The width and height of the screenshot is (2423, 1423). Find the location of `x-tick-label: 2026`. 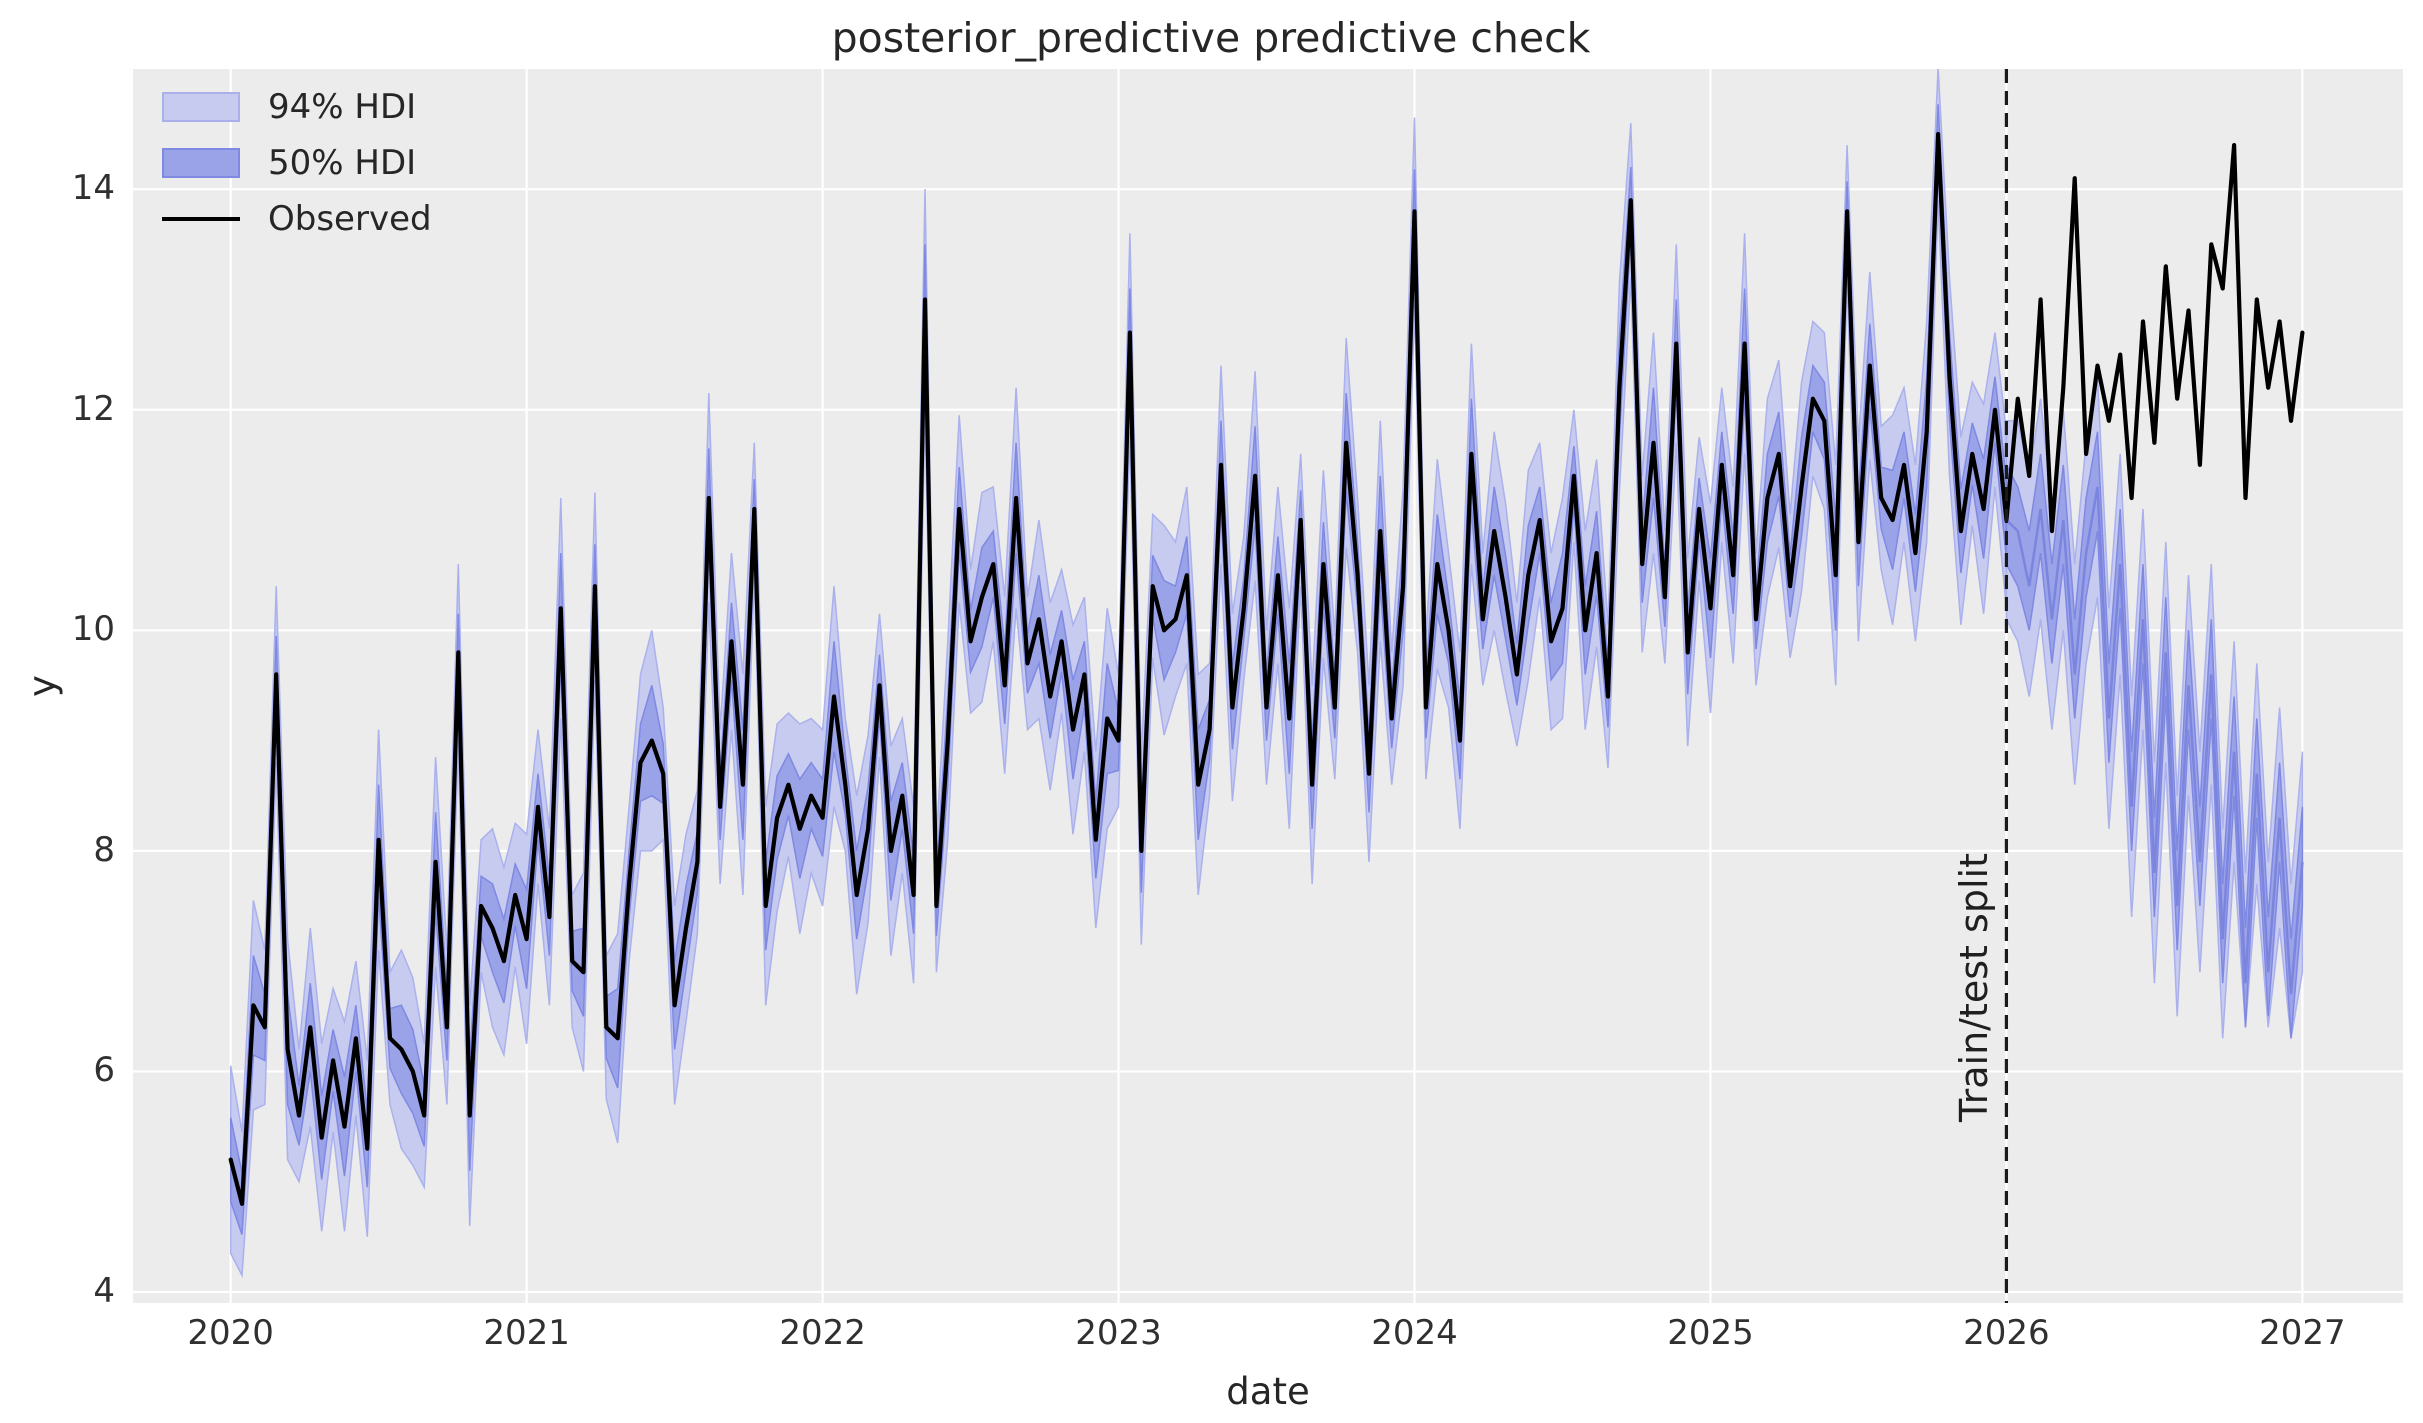

x-tick-label: 2026 is located at coordinates (2006, 1333).